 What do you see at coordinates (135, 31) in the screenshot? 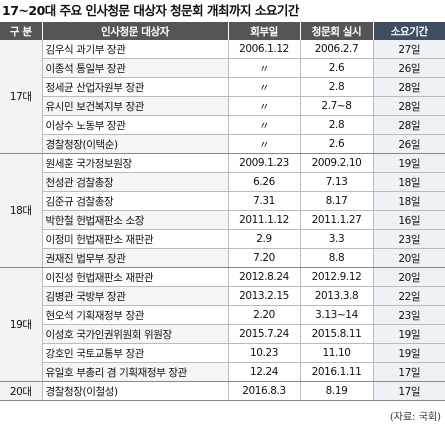
I see `column-header: 인사청문 대상자` at bounding box center [135, 31].